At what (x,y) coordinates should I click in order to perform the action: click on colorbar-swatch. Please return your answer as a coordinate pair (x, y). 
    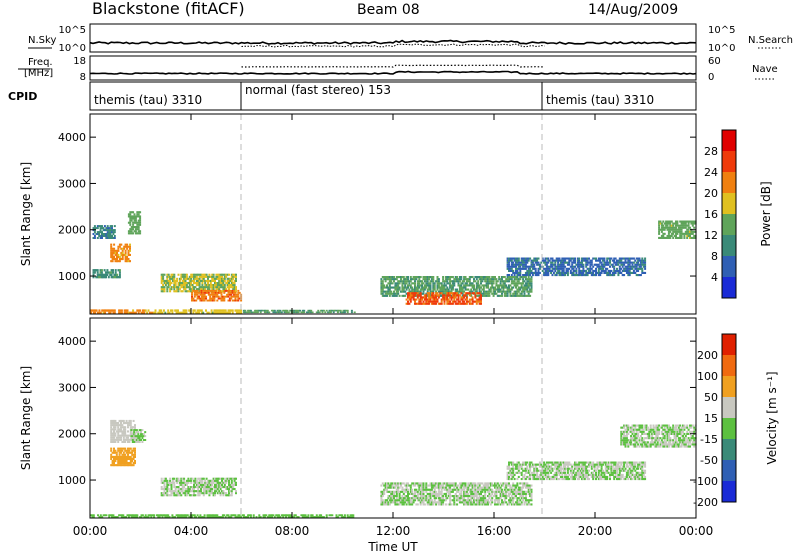
    Looking at the image, I should click on (729, 161).